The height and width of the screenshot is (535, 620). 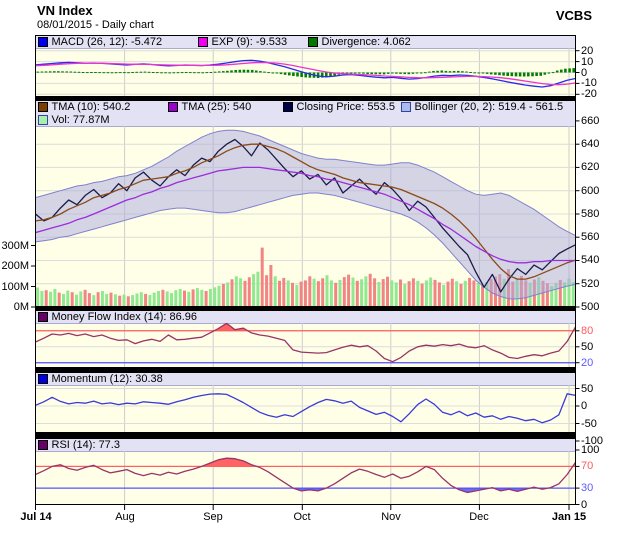 I want to click on macd-ytick: 10, so click(x=587, y=62).